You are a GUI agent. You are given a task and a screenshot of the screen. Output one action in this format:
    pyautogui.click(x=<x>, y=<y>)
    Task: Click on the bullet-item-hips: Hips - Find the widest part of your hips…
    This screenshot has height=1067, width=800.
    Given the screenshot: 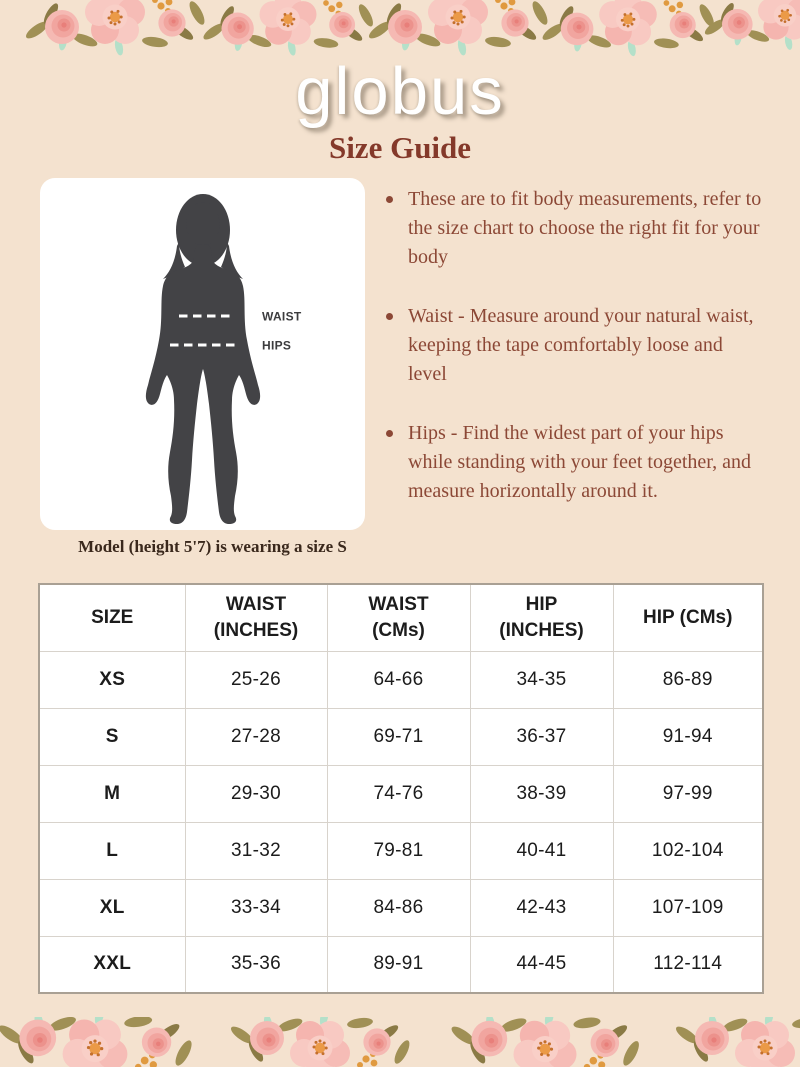 What is the action you would take?
    pyautogui.click(x=570, y=462)
    